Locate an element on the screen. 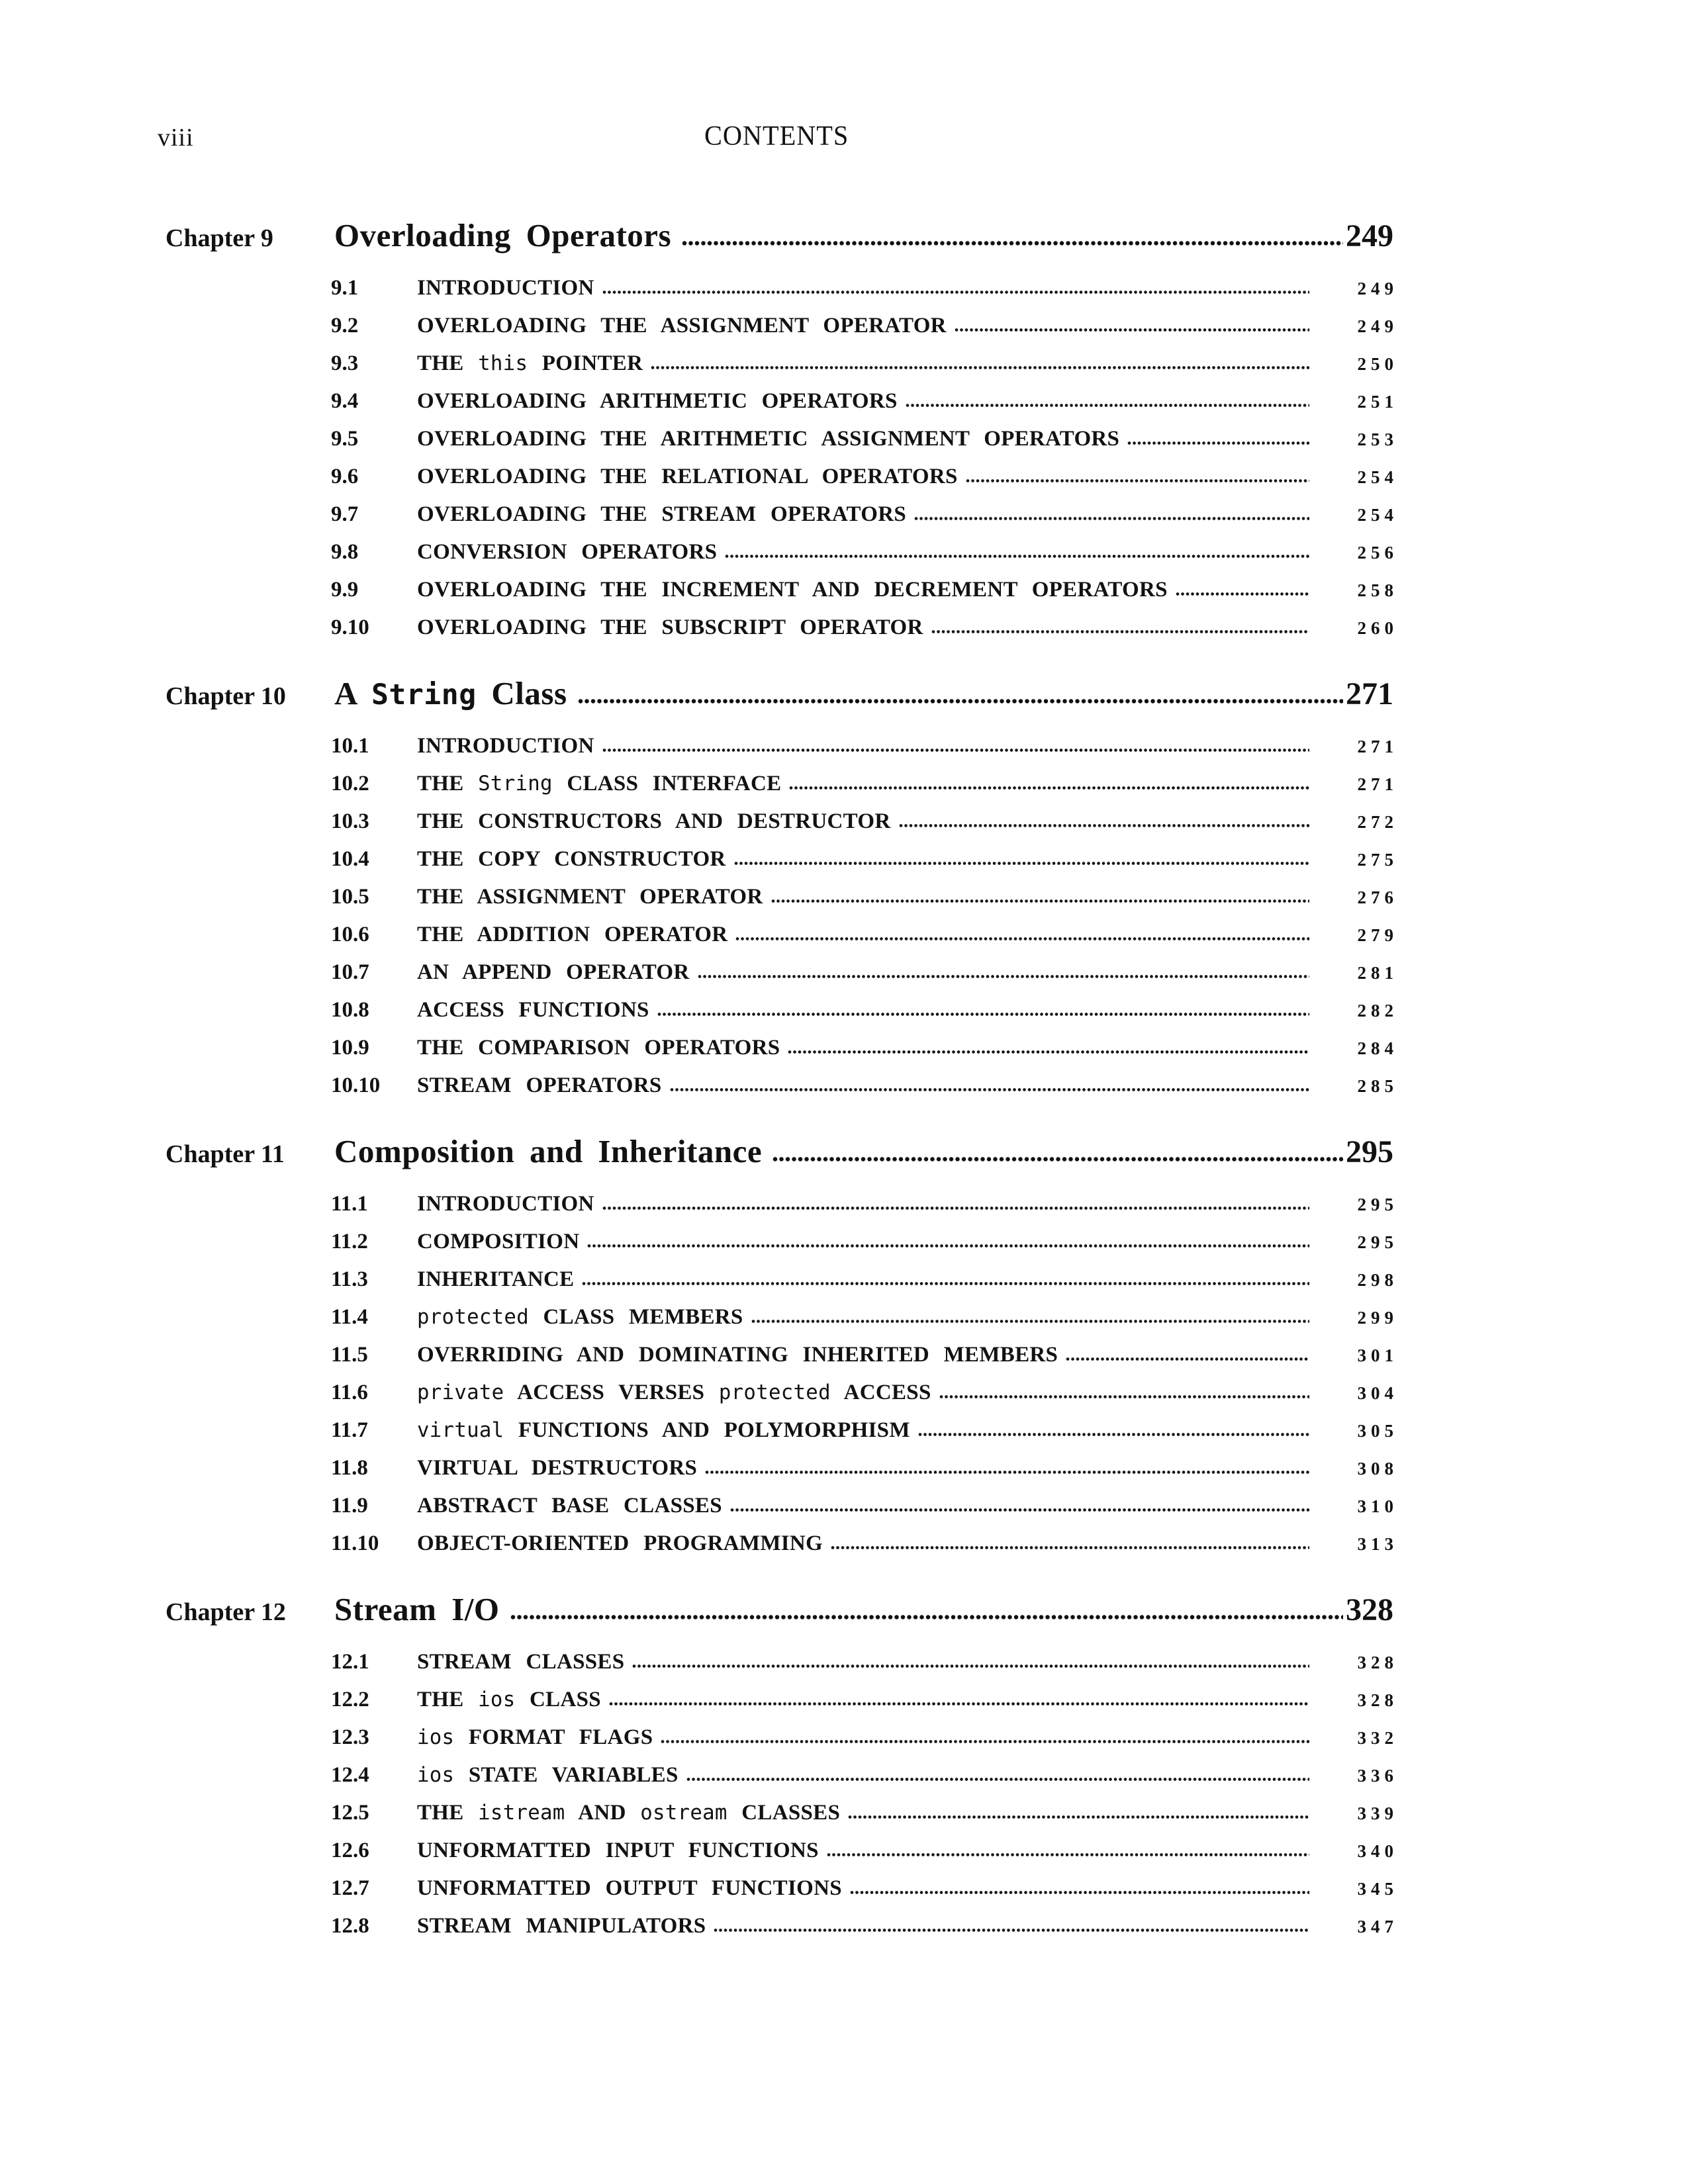 This screenshot has width=1688, height=2184. chapter-title-text: Stream I/O is located at coordinates (417, 1609).